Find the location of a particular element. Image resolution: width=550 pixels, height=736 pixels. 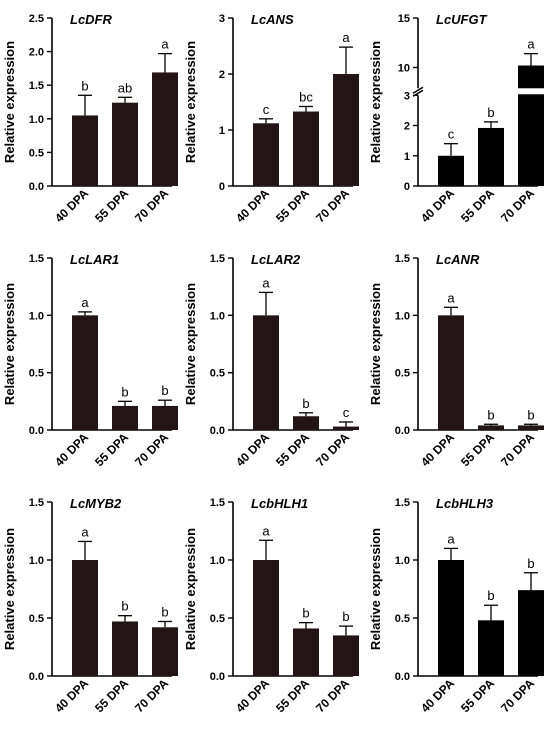

y-tick-label: 0 is located at coordinates (407, 187).